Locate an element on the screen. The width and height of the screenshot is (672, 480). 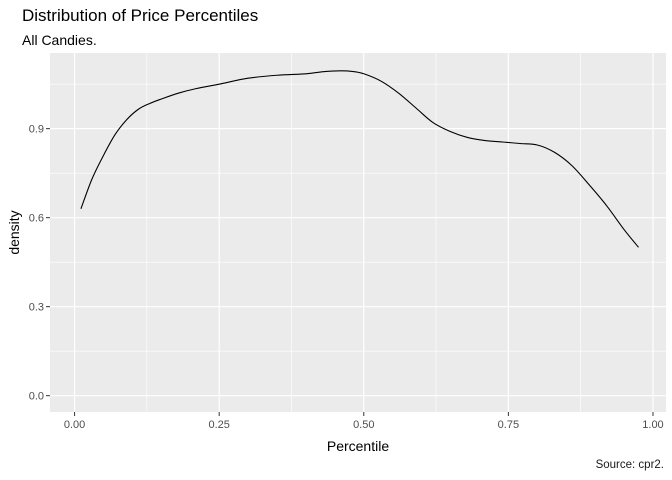
y-axis-title: density is located at coordinates (14, 232).